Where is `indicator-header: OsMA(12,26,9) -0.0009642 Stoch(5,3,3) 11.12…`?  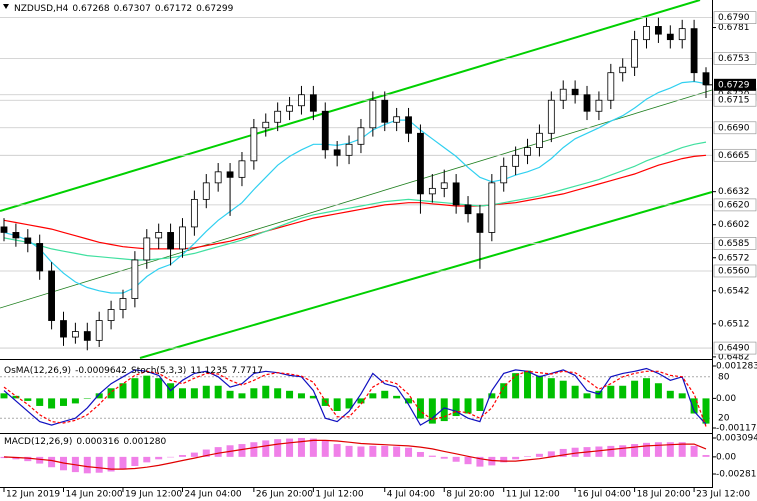
indicator-header: OsMA(12,26,9) -0.0009642 Stoch(5,3,3) 11.12… is located at coordinates (133, 371).